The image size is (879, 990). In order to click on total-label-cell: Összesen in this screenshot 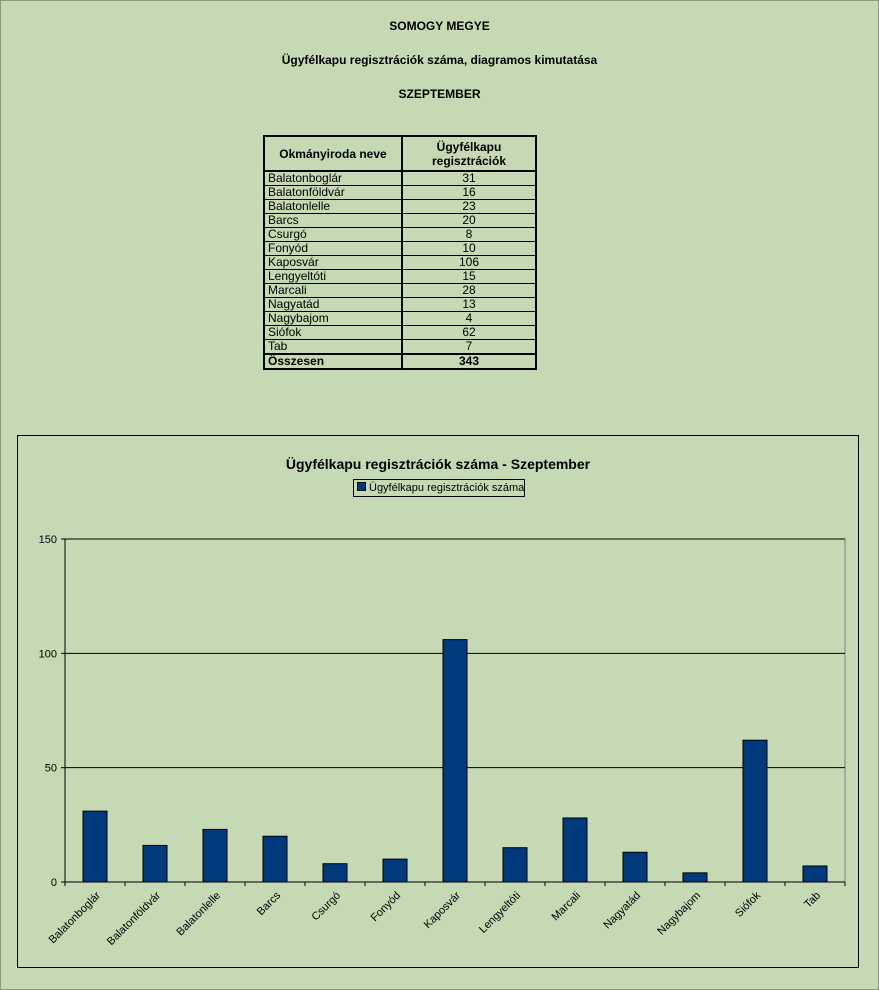, I will do `click(333, 361)`.